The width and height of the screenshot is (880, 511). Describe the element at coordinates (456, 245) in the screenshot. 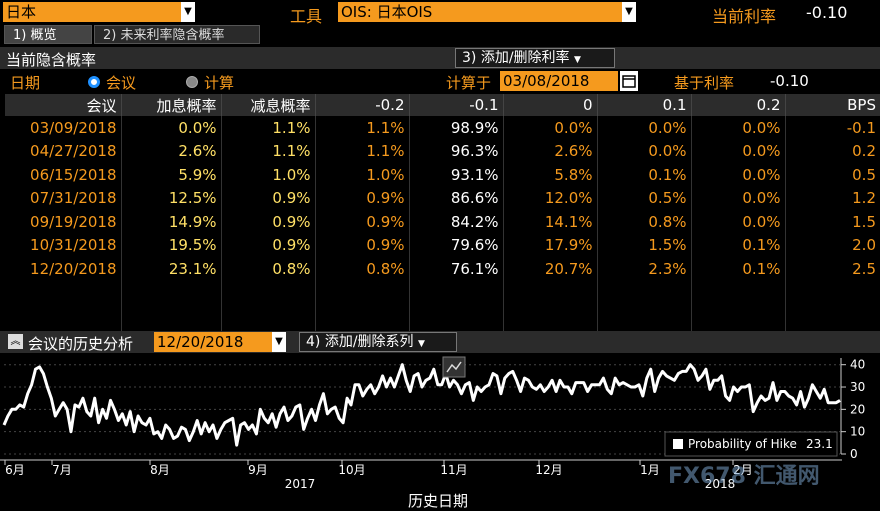

I see `table-cell: 79.6%` at that location.